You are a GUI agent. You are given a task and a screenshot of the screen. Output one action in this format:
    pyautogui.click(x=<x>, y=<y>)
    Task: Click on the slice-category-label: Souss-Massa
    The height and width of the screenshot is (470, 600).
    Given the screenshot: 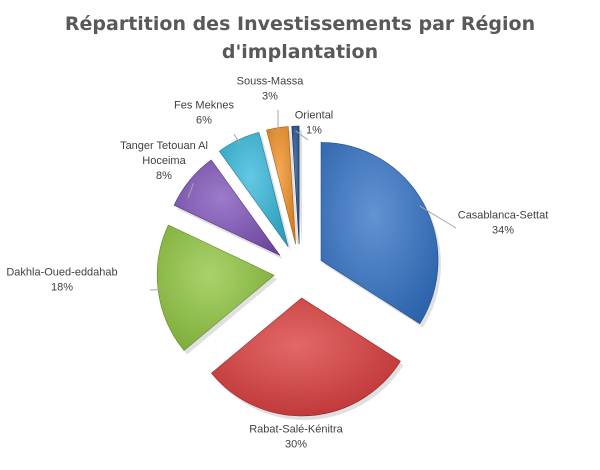 What is the action you would take?
    pyautogui.click(x=271, y=82)
    